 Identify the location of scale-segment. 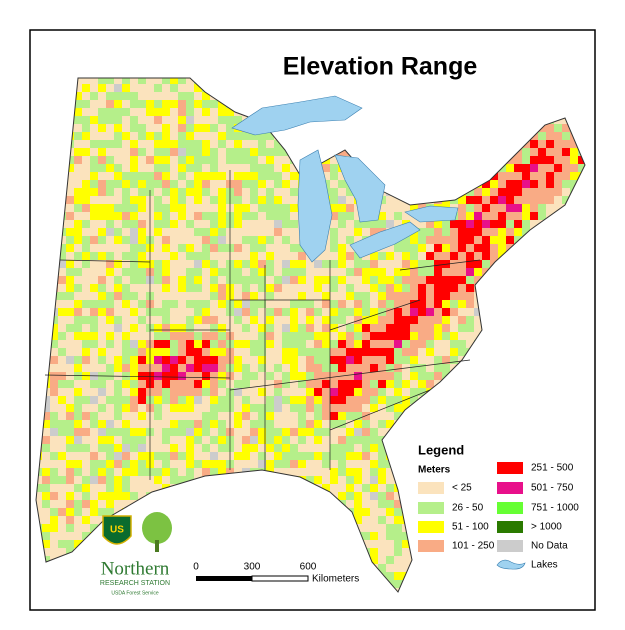
(280, 578).